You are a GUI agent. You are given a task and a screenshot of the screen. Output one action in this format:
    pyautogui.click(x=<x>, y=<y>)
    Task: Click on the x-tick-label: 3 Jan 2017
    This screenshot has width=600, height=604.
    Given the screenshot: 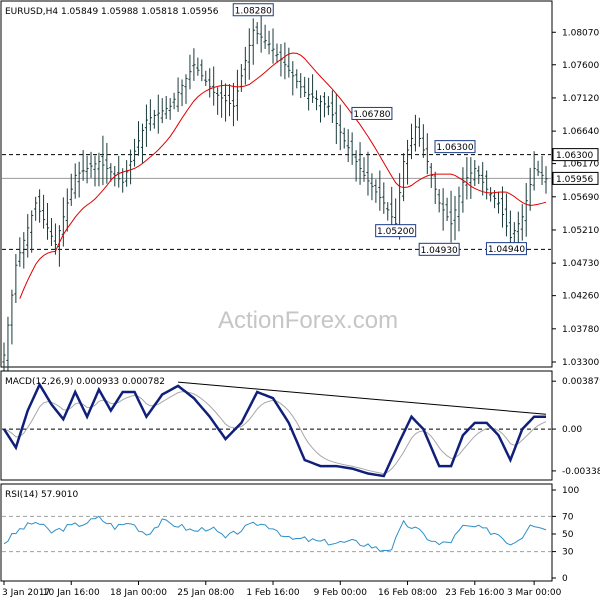 What is the action you would take?
    pyautogui.click(x=26, y=593)
    